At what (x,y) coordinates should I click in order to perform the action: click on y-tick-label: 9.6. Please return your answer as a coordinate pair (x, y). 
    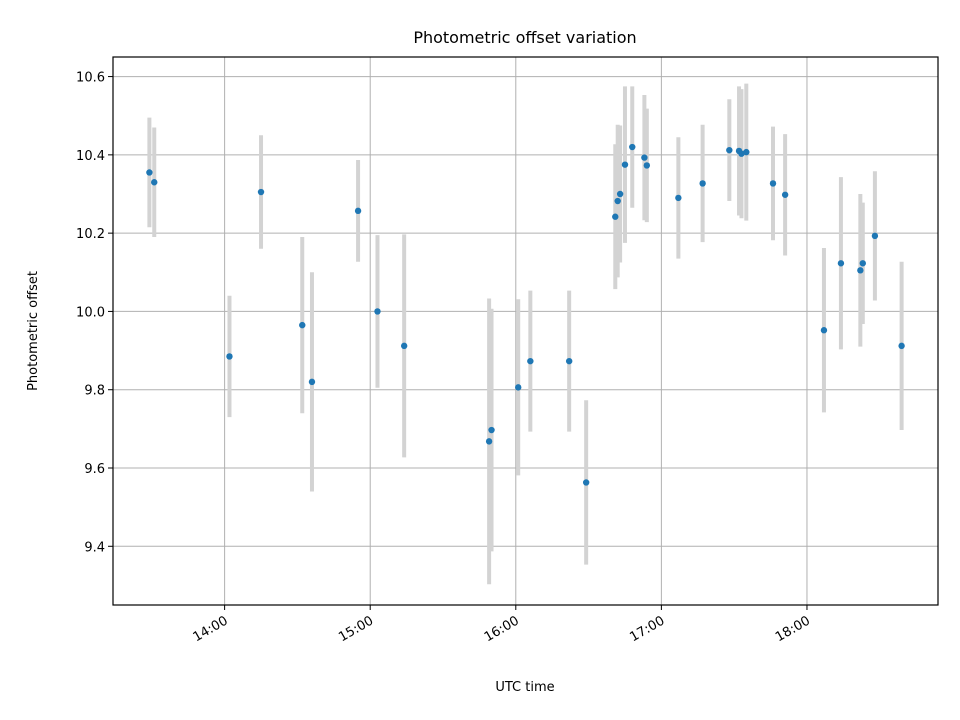
    Looking at the image, I should click on (94, 469).